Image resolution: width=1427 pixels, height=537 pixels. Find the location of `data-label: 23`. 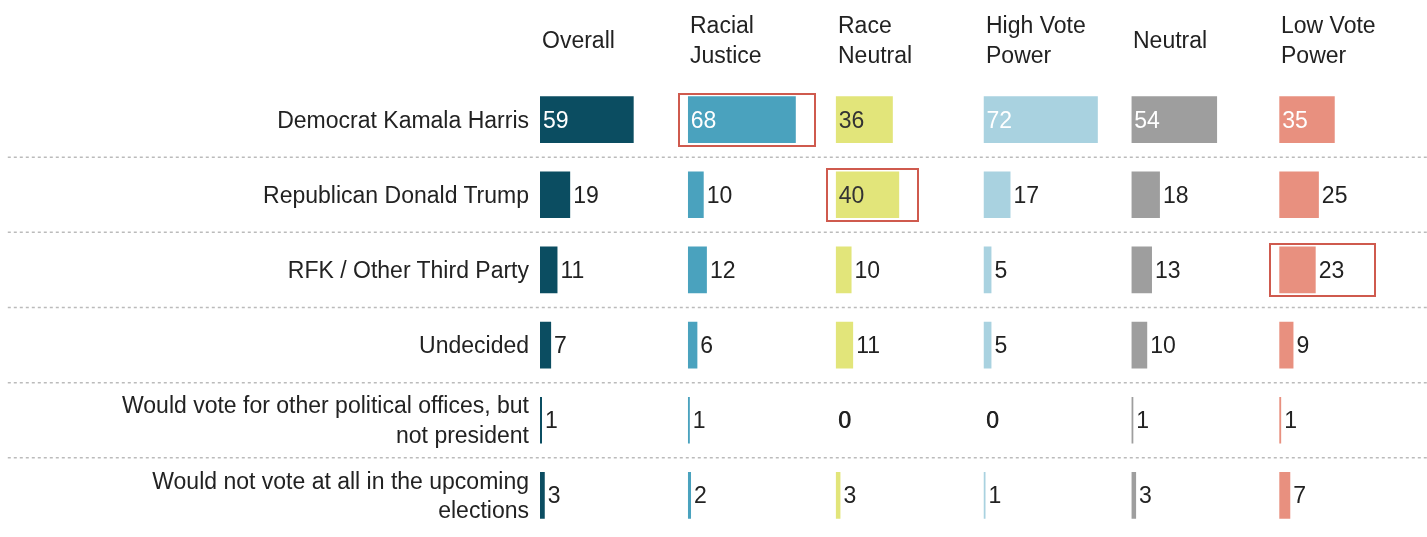

data-label: 23 is located at coordinates (1331, 269).